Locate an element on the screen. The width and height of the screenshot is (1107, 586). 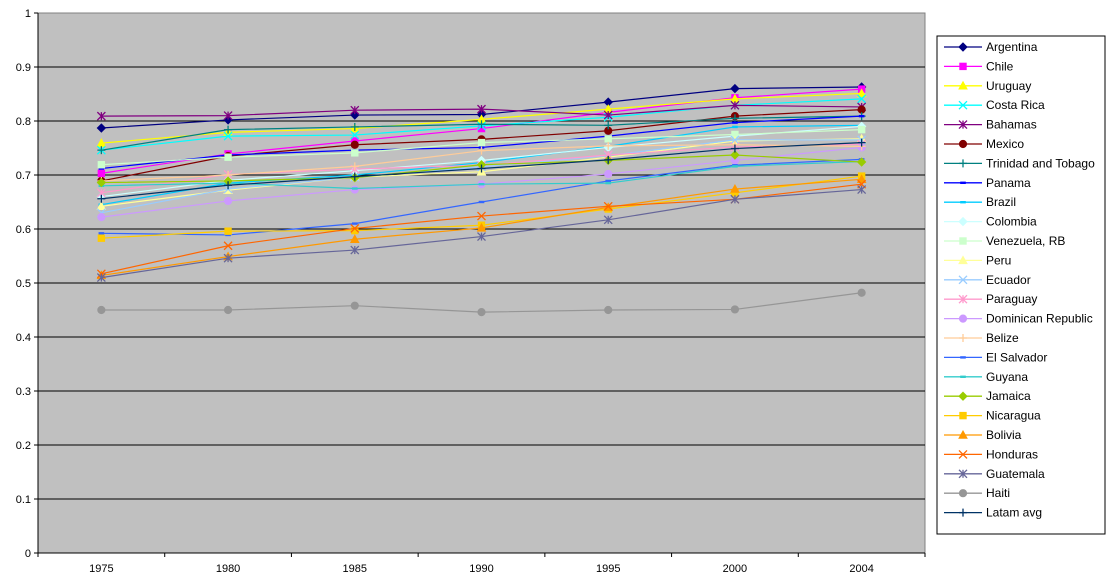
legend-box is located at coordinates (1021, 285).